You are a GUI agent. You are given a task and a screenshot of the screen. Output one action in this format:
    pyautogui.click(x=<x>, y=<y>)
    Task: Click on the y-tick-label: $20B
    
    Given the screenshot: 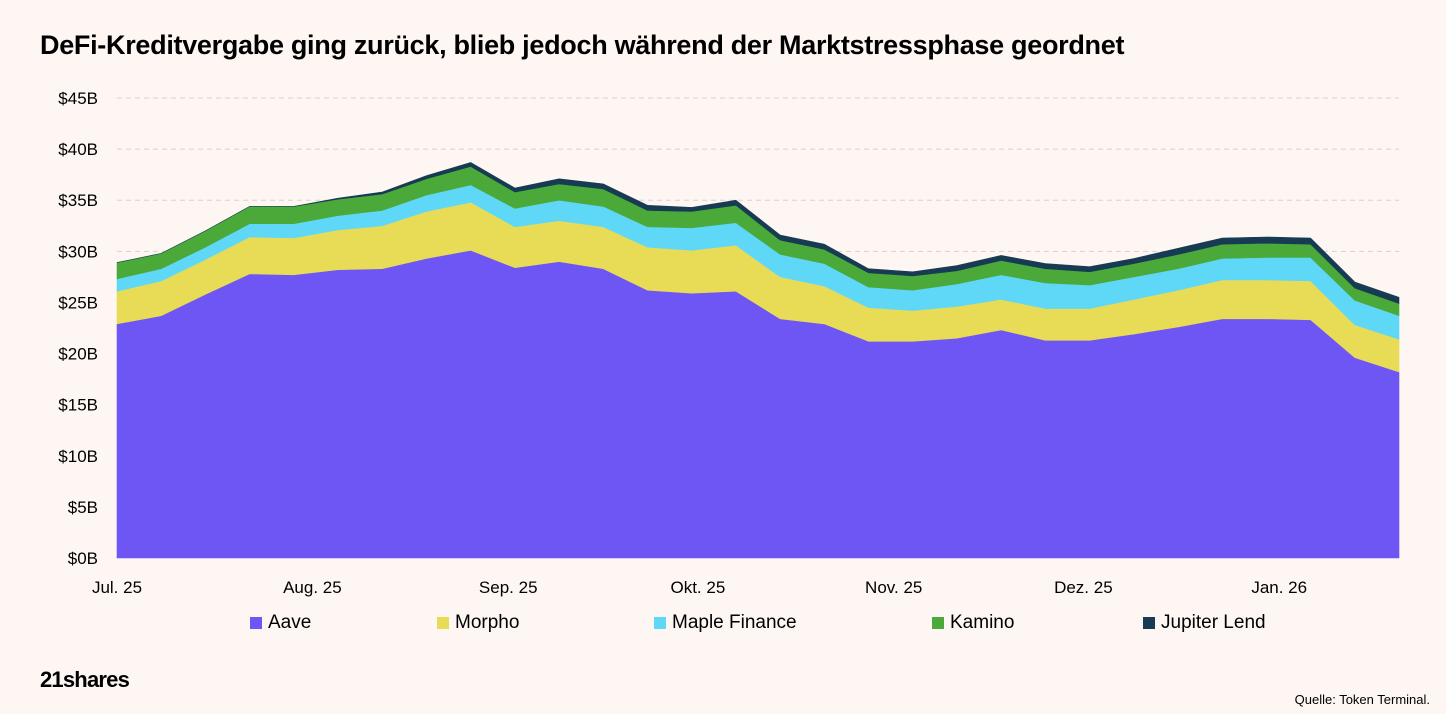 What is the action you would take?
    pyautogui.click(x=78, y=354)
    